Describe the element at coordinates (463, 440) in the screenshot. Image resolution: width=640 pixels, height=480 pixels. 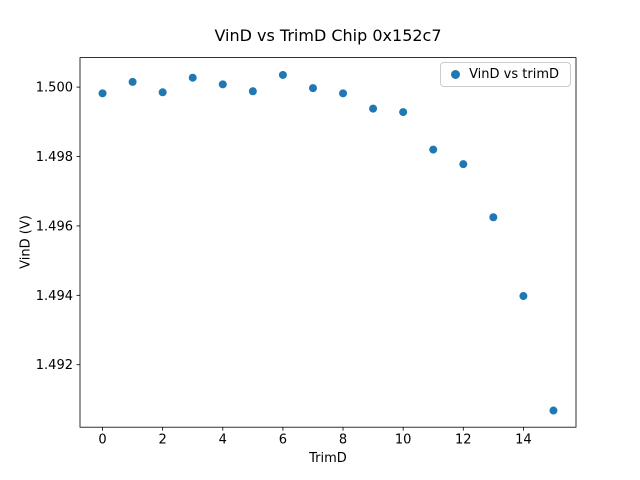
I see `x-tick-label: 12` at that location.